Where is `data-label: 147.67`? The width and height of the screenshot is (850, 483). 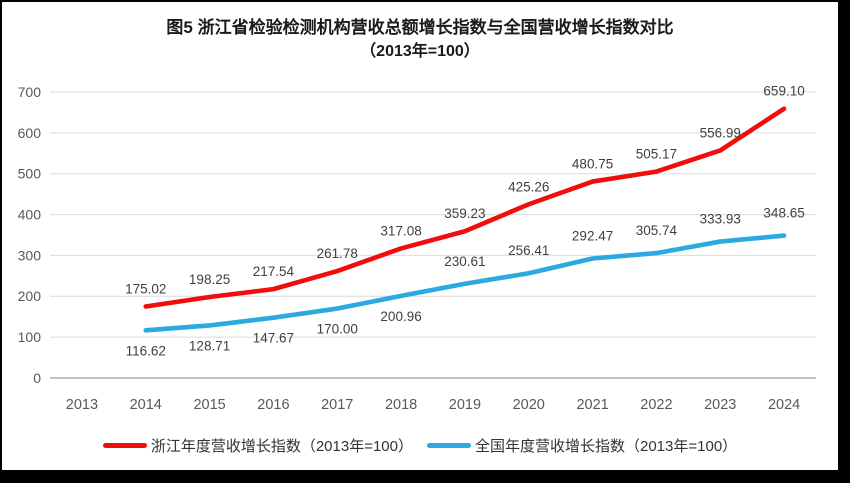 data-label: 147.67 is located at coordinates (273, 338).